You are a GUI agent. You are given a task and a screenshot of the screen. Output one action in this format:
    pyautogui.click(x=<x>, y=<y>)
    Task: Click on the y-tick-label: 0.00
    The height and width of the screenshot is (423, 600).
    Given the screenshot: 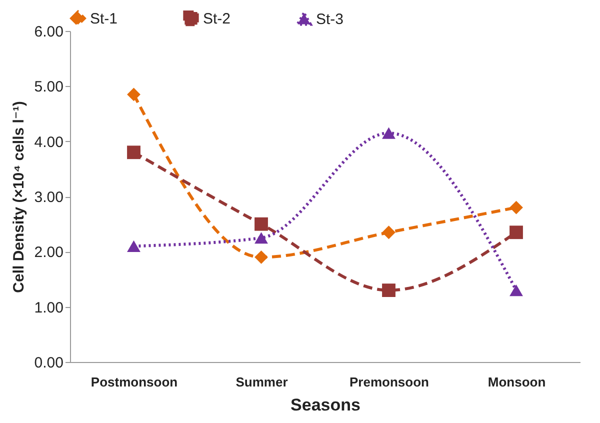 What is the action you would take?
    pyautogui.click(x=49, y=363)
    